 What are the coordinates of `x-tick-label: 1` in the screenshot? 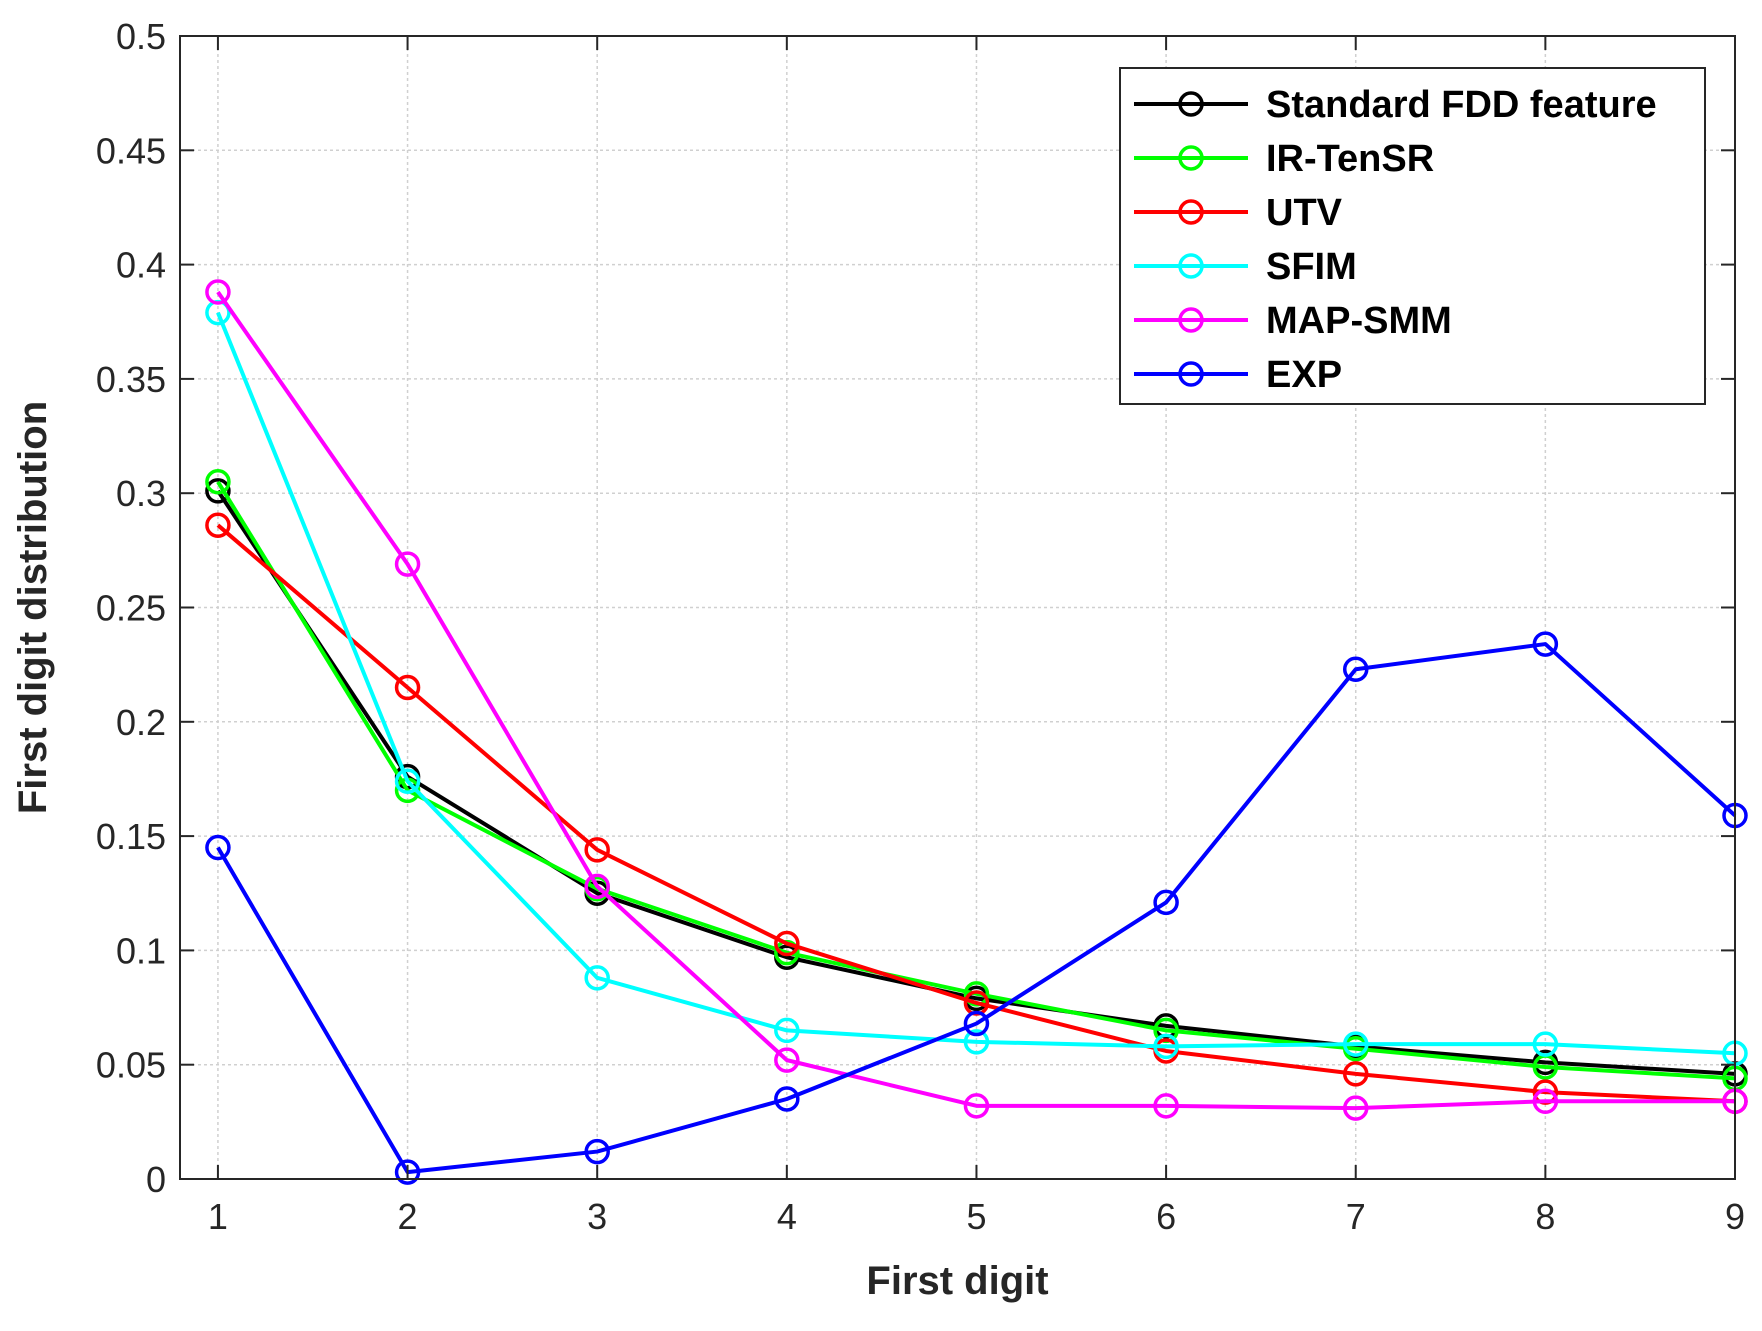 It's located at (218, 1216).